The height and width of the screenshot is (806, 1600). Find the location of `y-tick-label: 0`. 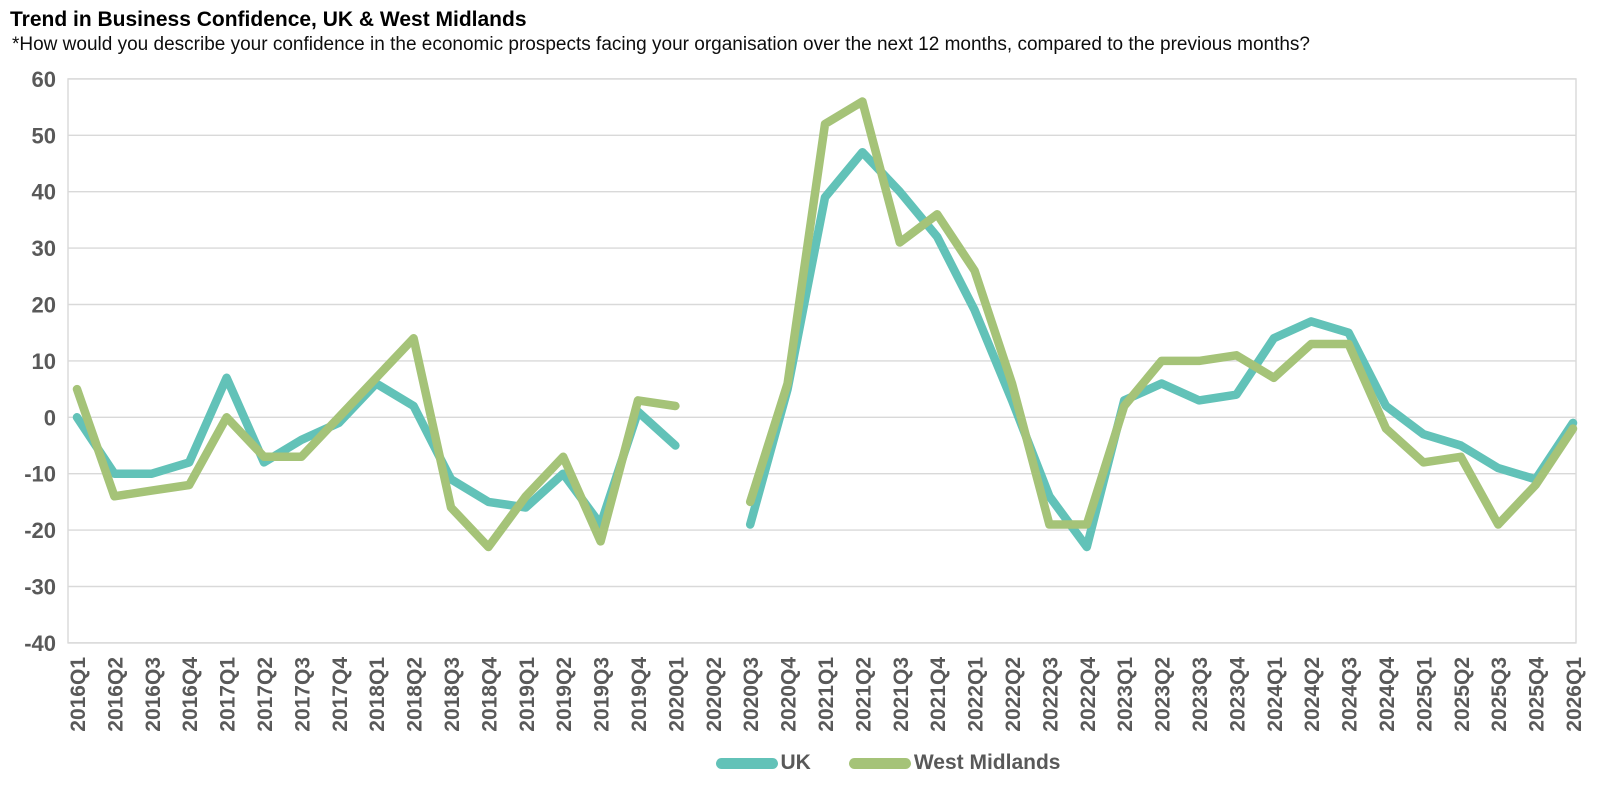

y-tick-label: 0 is located at coordinates (50, 417).